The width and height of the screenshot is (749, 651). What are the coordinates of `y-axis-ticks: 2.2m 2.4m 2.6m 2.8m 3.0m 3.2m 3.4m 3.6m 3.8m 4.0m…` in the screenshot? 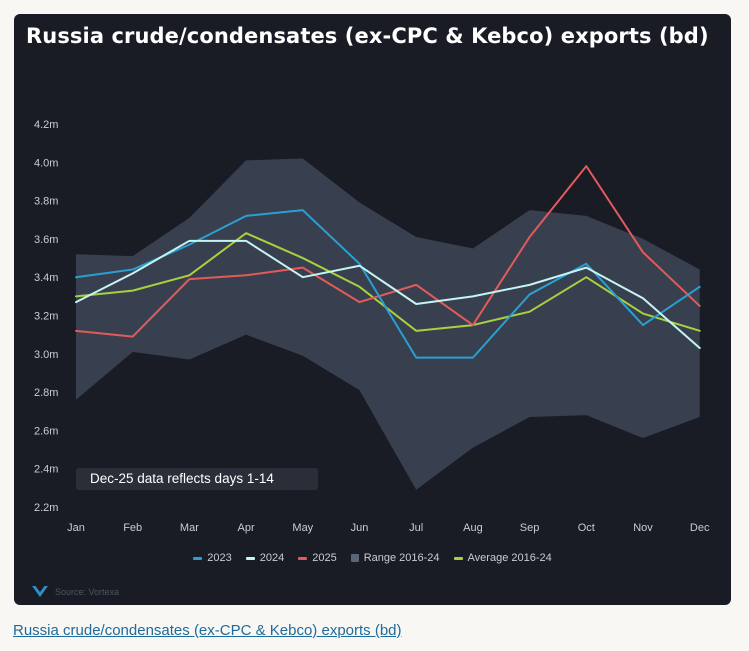 It's located at (46, 316).